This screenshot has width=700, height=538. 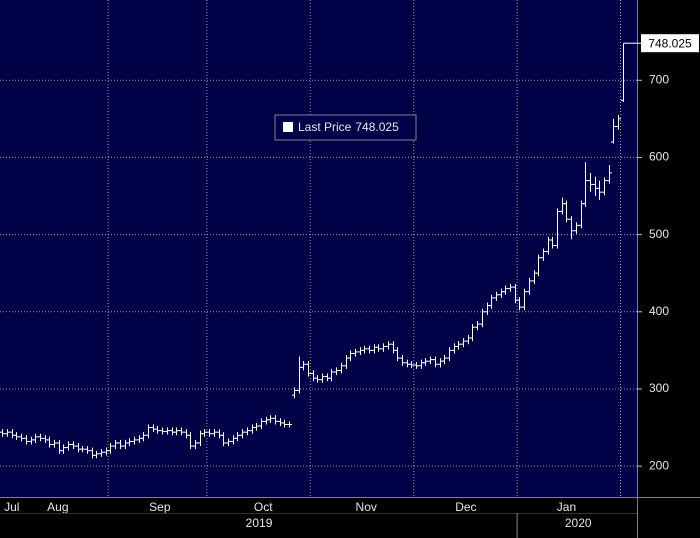 What do you see at coordinates (57, 507) in the screenshot?
I see `x-tick-label: Aug` at bounding box center [57, 507].